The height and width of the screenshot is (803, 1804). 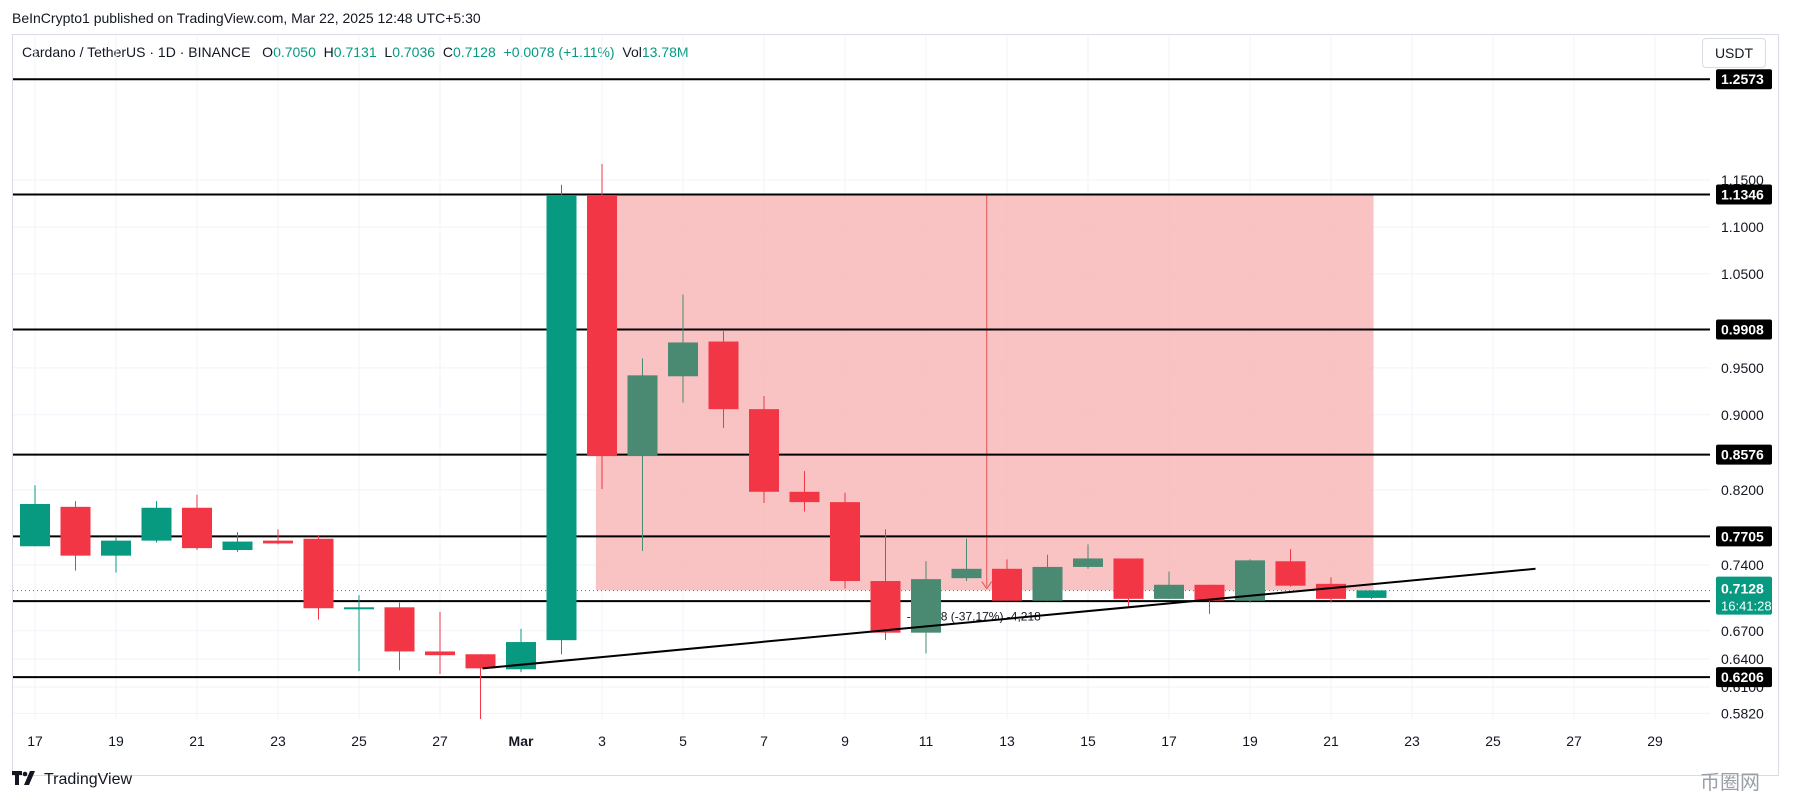 I want to click on x-tick-label: 9, so click(x=845, y=741).